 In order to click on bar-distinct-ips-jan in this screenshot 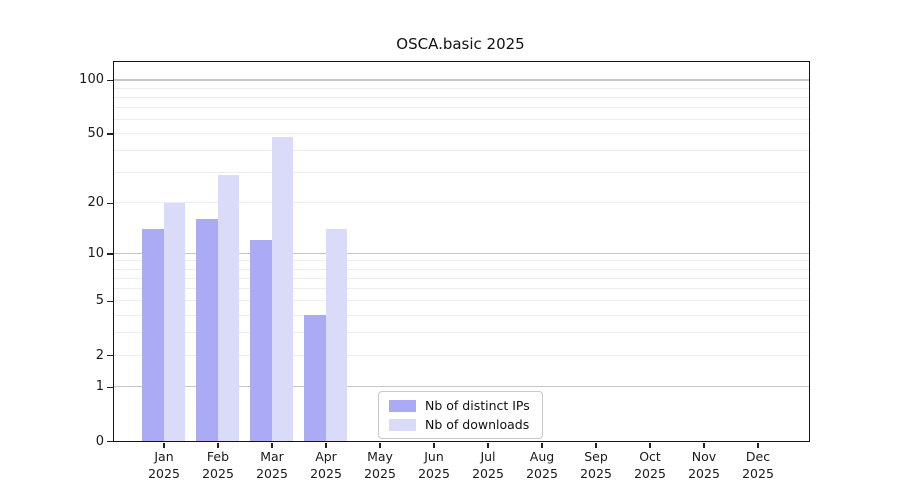, I will do `click(153, 335)`.